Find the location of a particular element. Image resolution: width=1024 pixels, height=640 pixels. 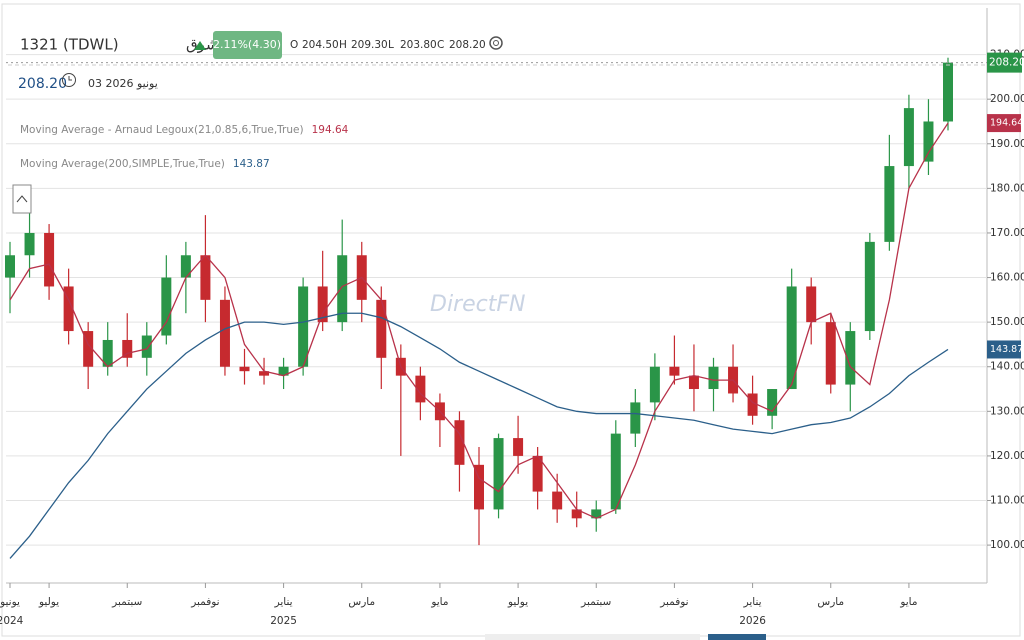

ohlc-value: 204.50 is located at coordinates (320, 45).